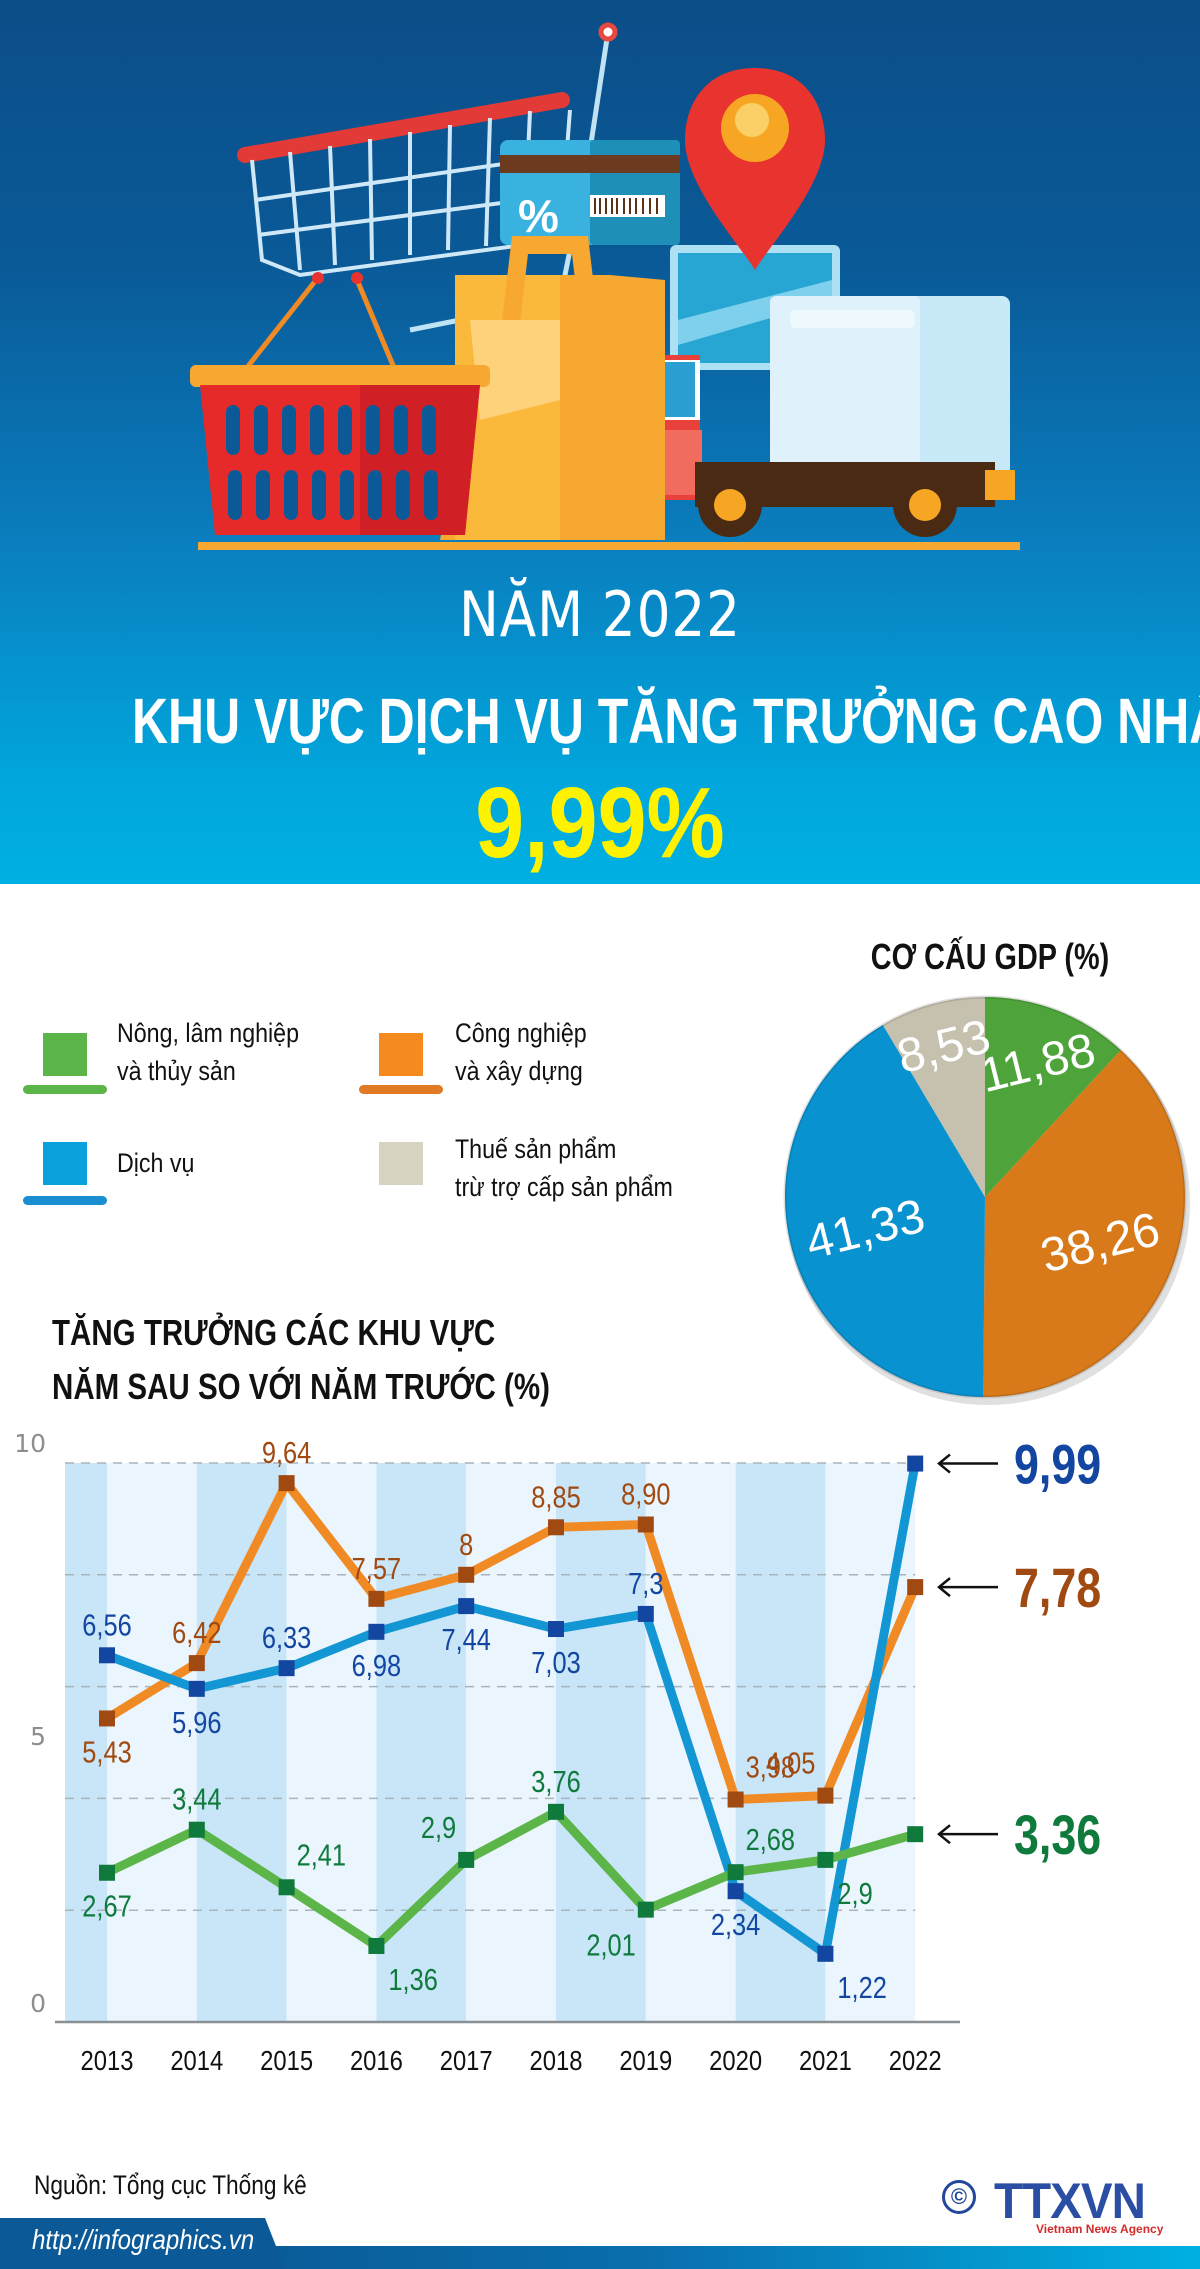 This screenshot has width=1200, height=2269. Describe the element at coordinates (196, 2060) in the screenshot. I see `x-axis-tick: 2014` at that location.